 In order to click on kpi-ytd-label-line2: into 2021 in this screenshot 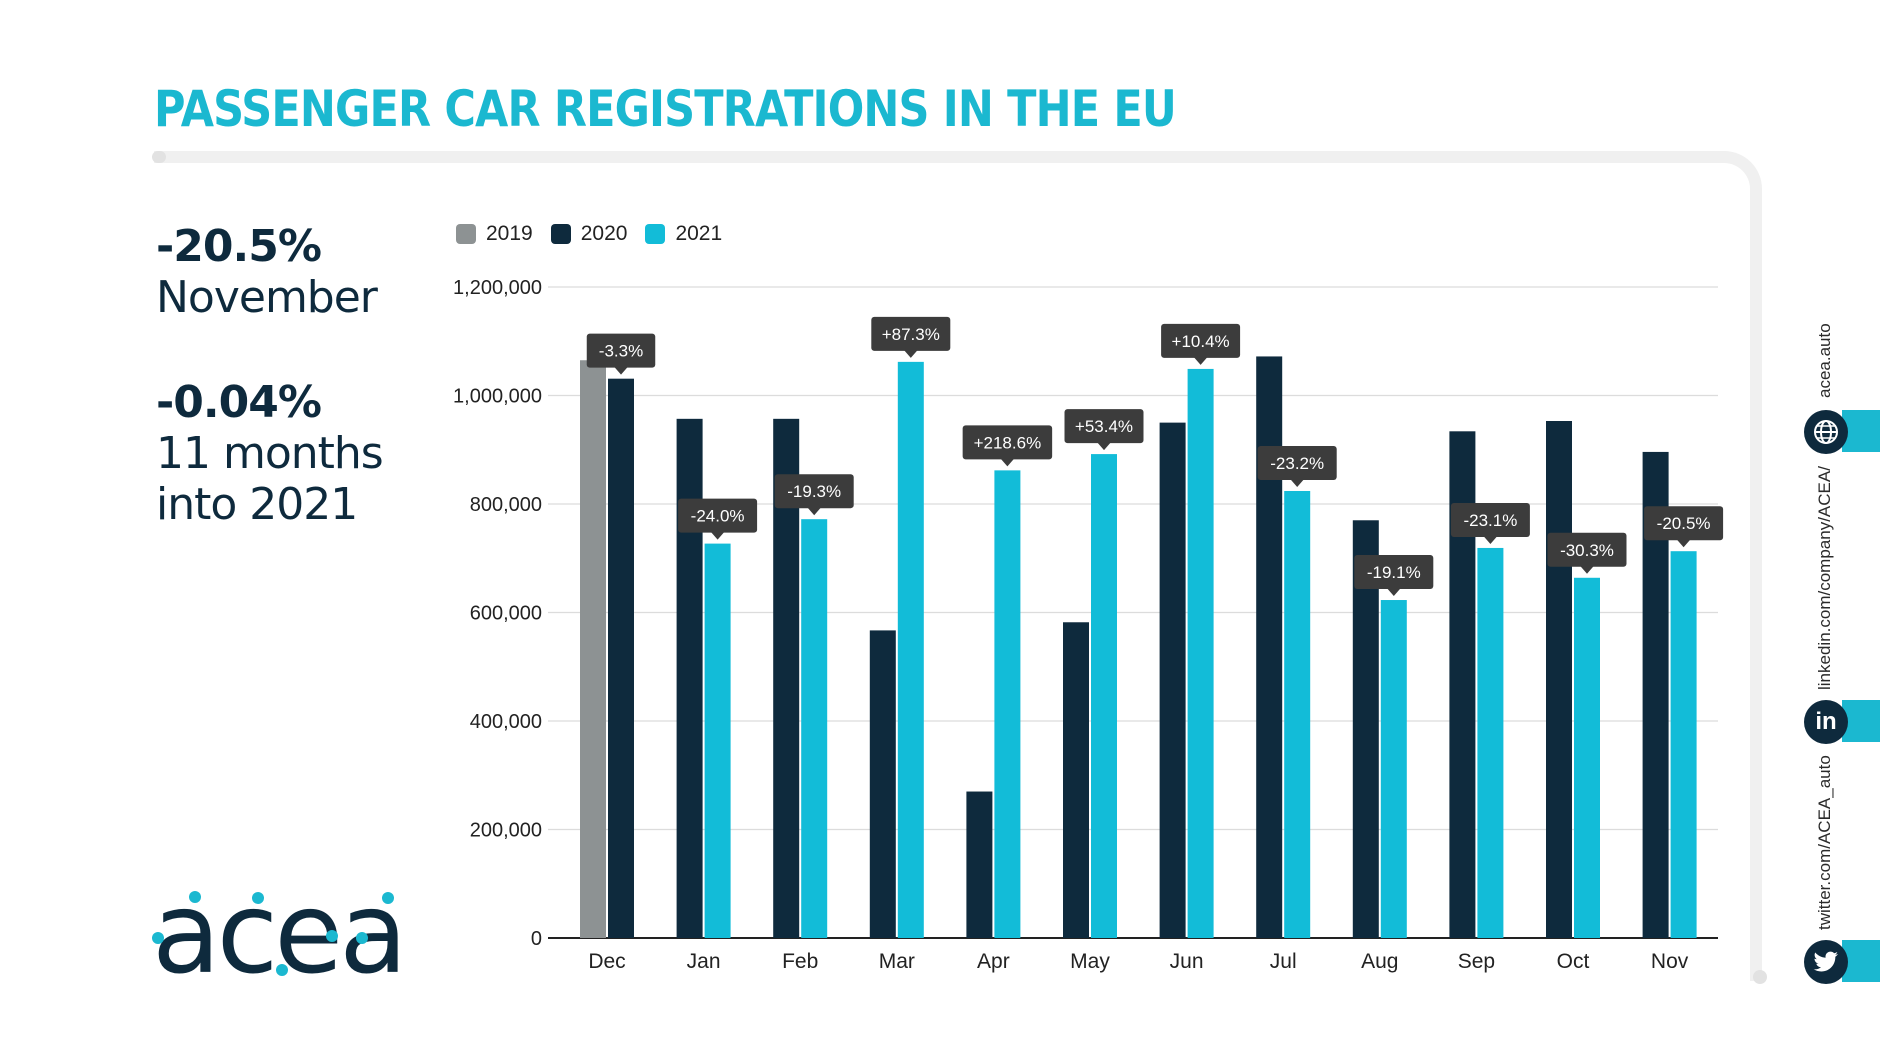, I will do `click(257, 504)`.